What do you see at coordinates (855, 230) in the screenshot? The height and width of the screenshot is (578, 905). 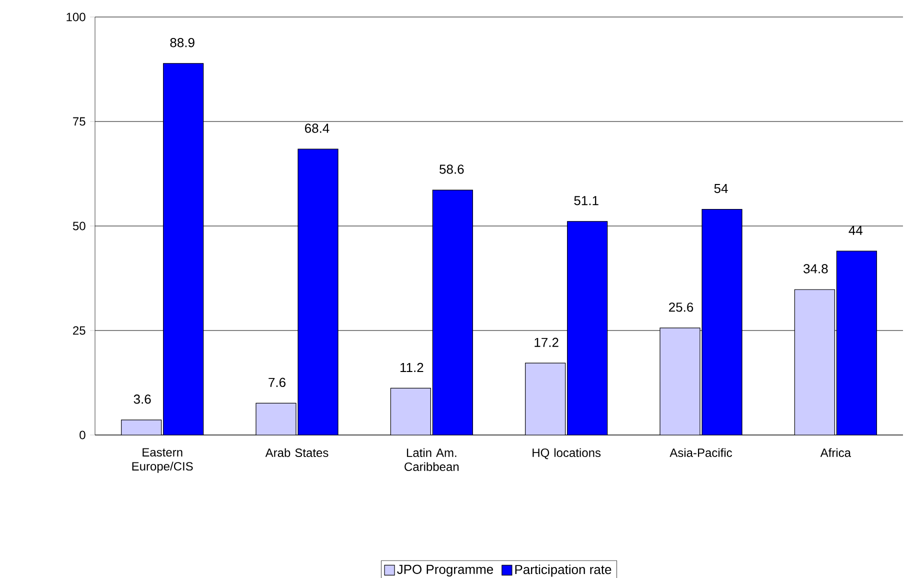 I see `data-label: 44` at bounding box center [855, 230].